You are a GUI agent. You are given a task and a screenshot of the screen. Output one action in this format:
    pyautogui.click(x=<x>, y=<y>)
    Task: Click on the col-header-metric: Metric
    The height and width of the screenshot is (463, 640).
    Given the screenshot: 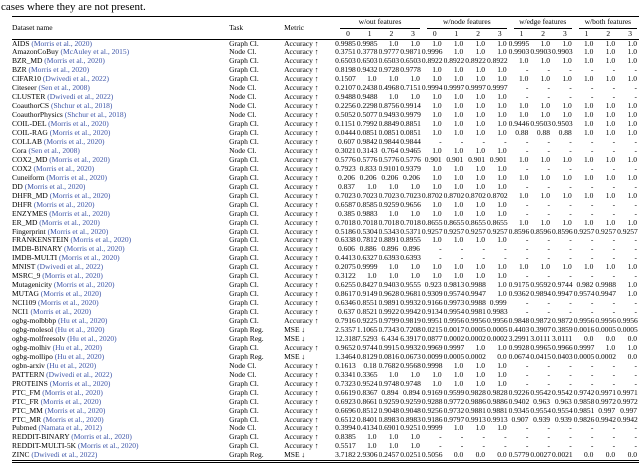 What is the action you would take?
    pyautogui.click(x=310, y=28)
    